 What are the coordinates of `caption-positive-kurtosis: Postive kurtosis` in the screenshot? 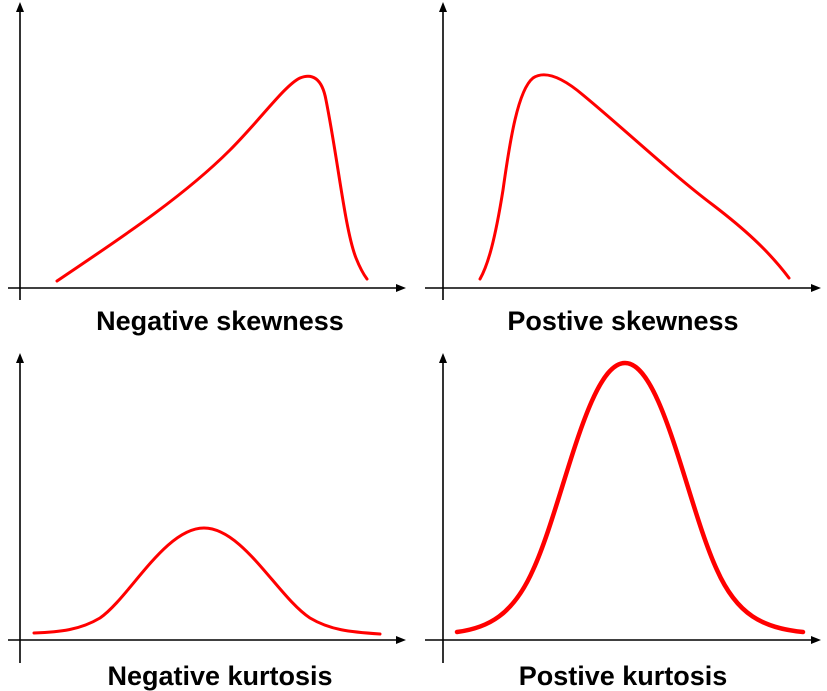 It's located at (623, 676).